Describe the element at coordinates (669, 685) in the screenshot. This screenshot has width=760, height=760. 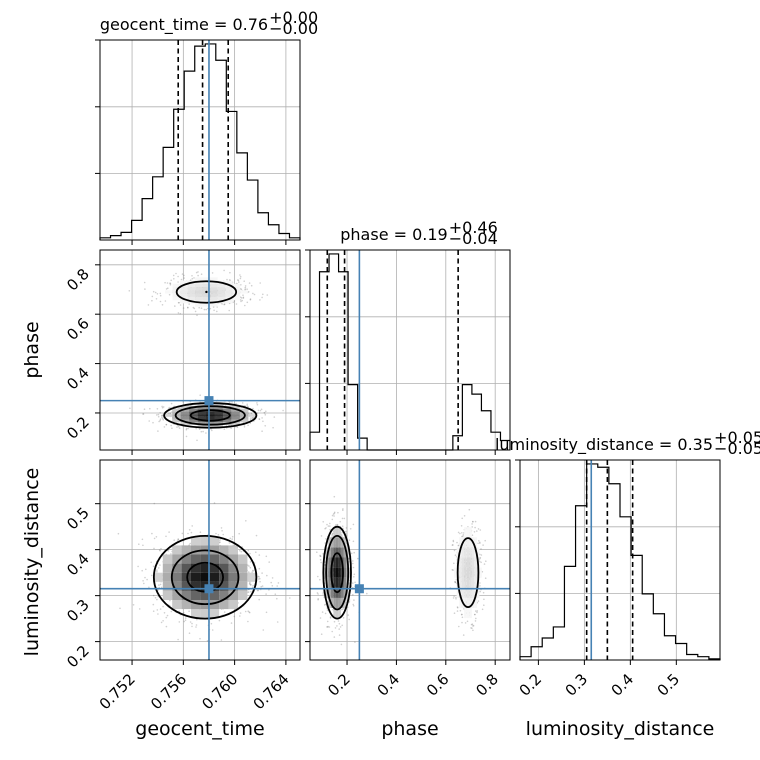
I see `x-tick-label-luminosity_distance: 0.5` at that location.